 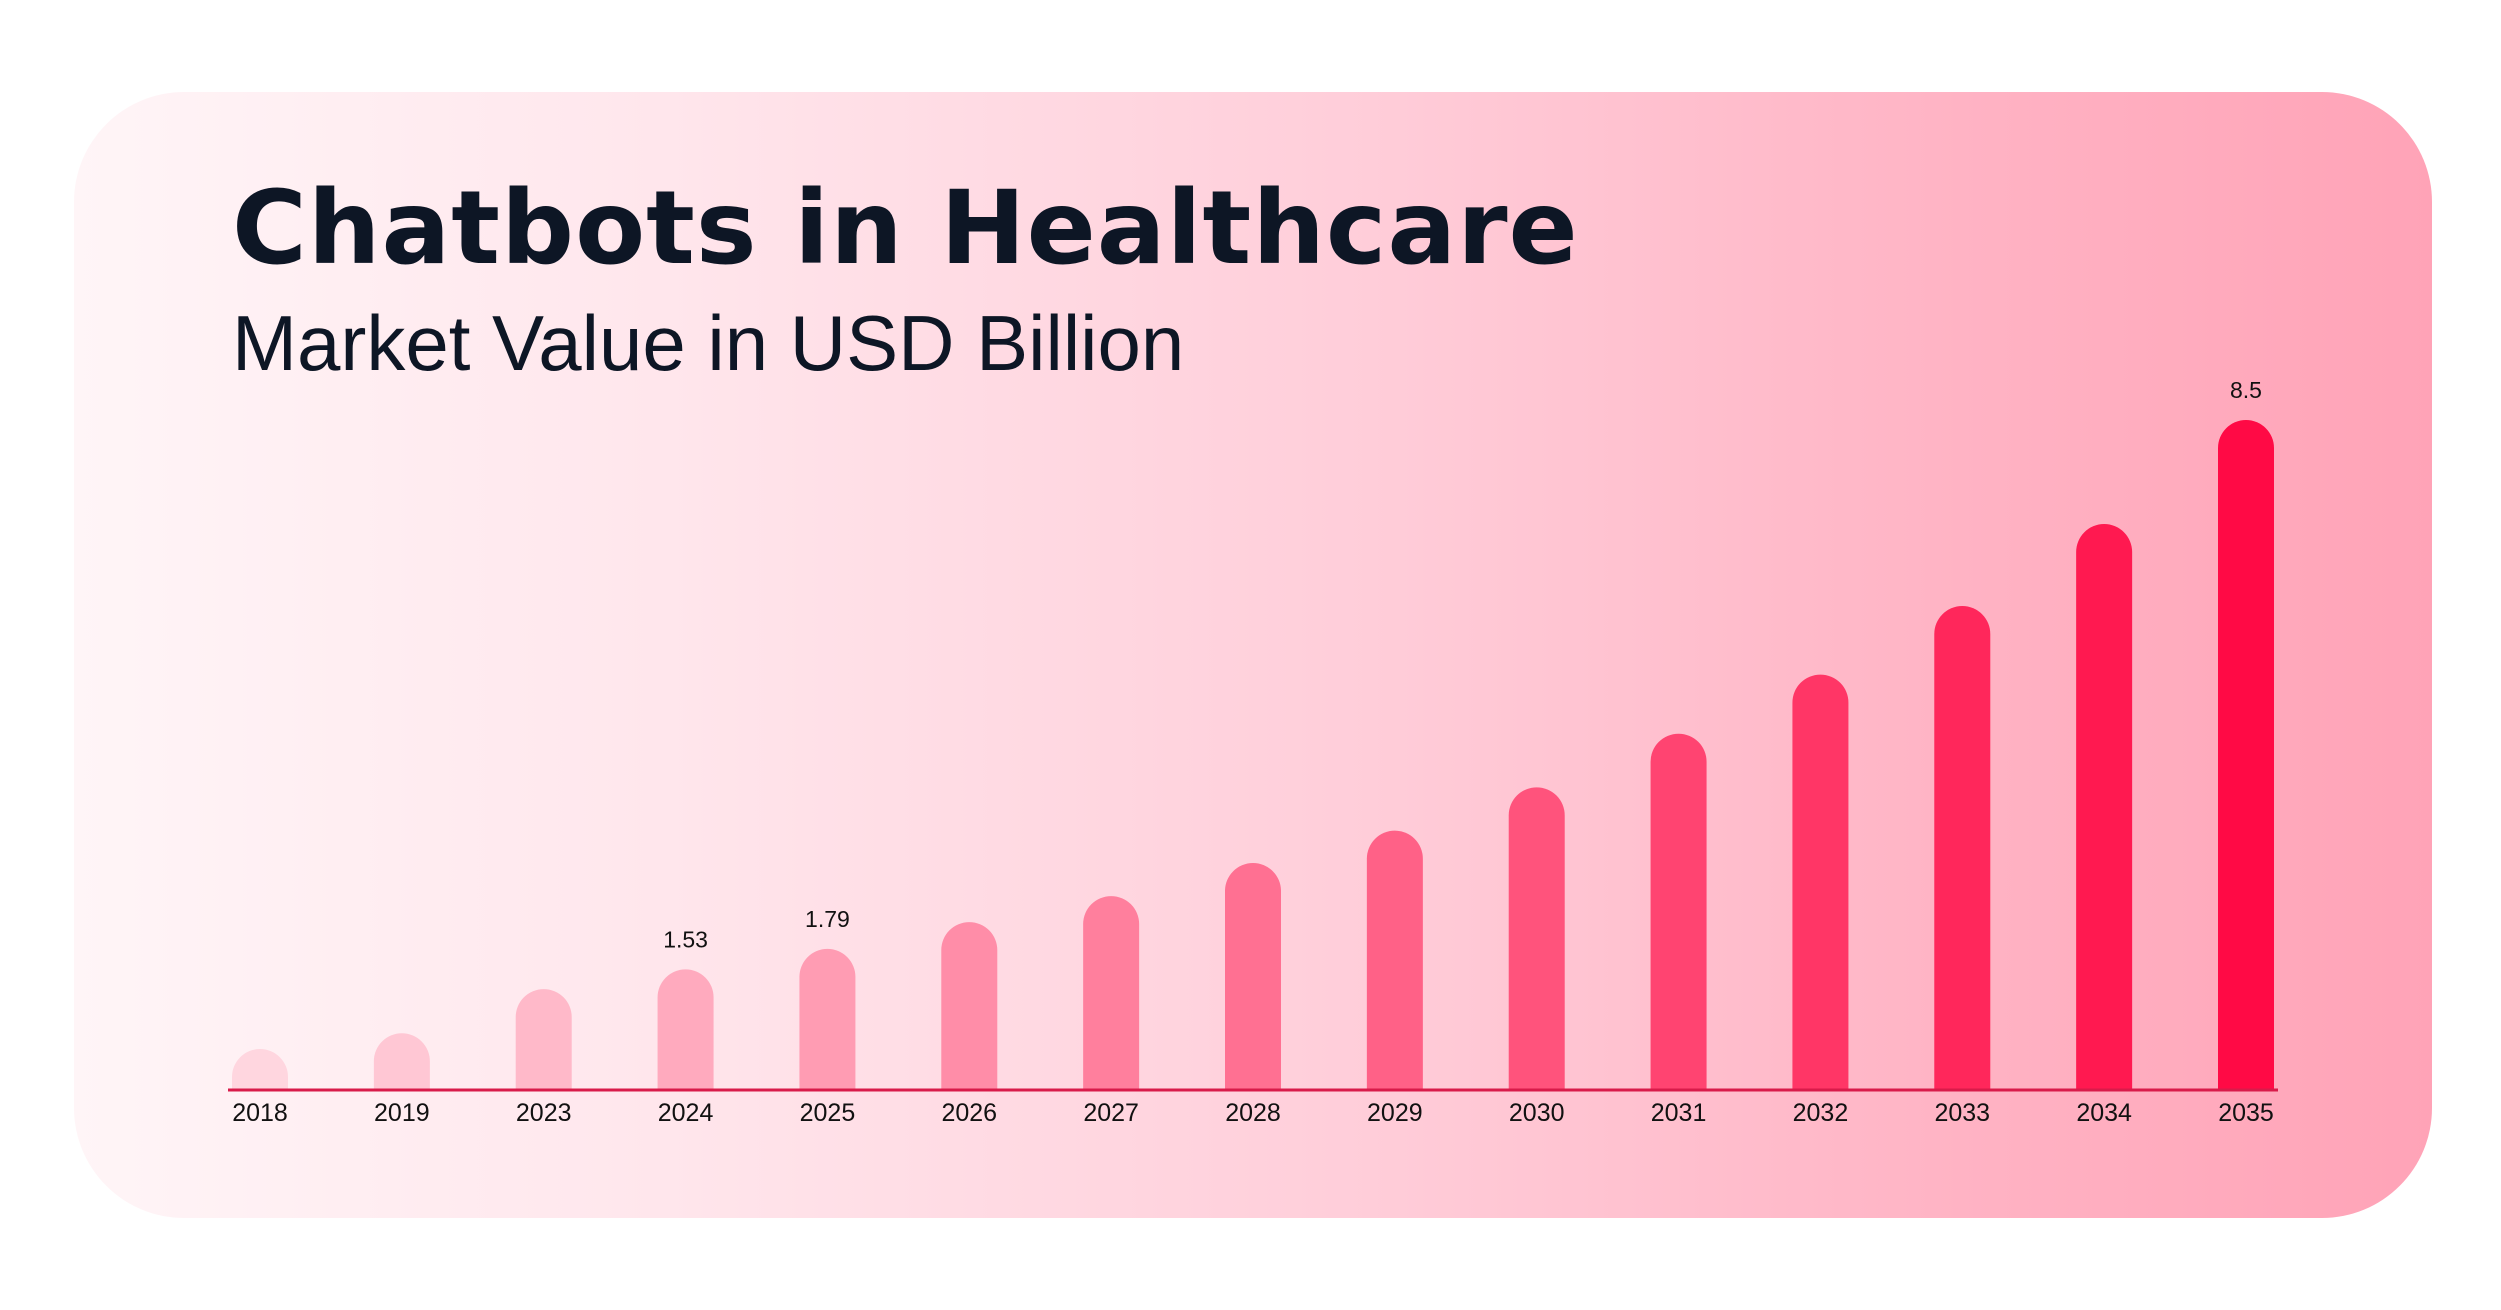 I want to click on bar-2024, so click(x=685, y=1029).